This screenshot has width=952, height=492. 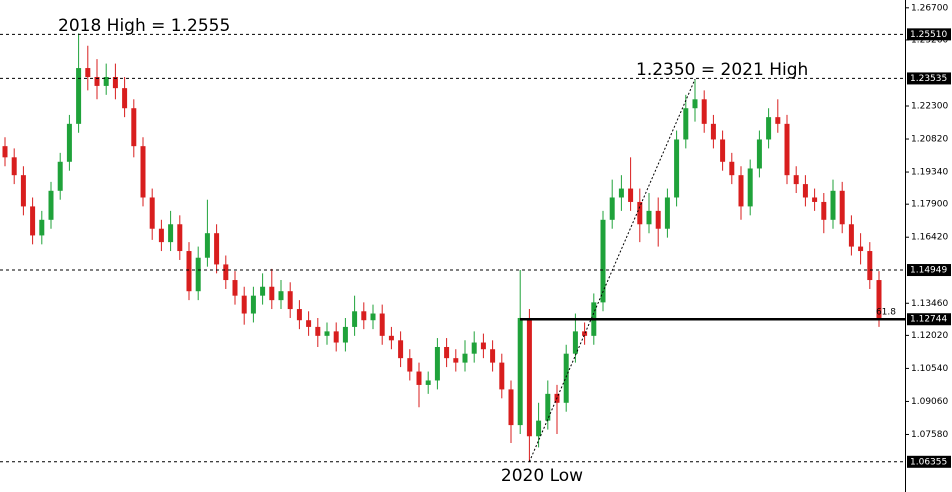 What do you see at coordinates (929, 238) in the screenshot?
I see `y-tick-label: 1.16420` at bounding box center [929, 238].